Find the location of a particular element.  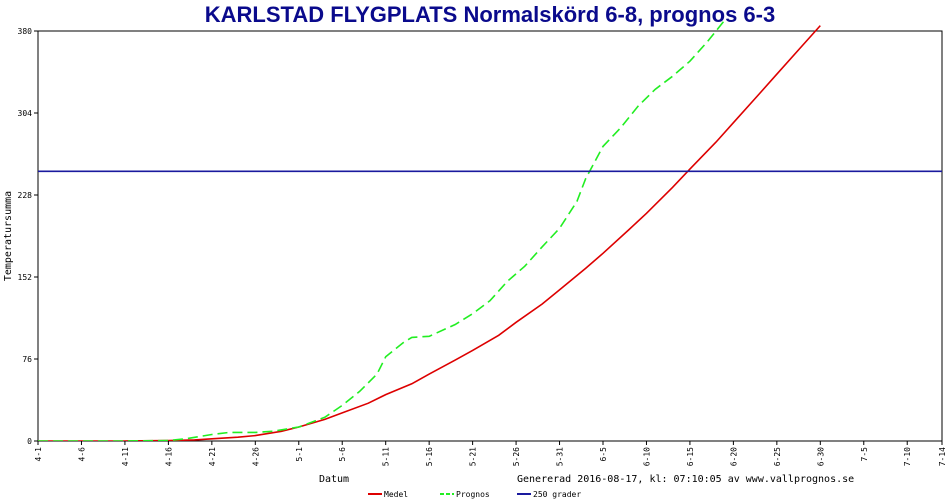

y-axis-label: Temperatursumma is located at coordinates (8, 236).